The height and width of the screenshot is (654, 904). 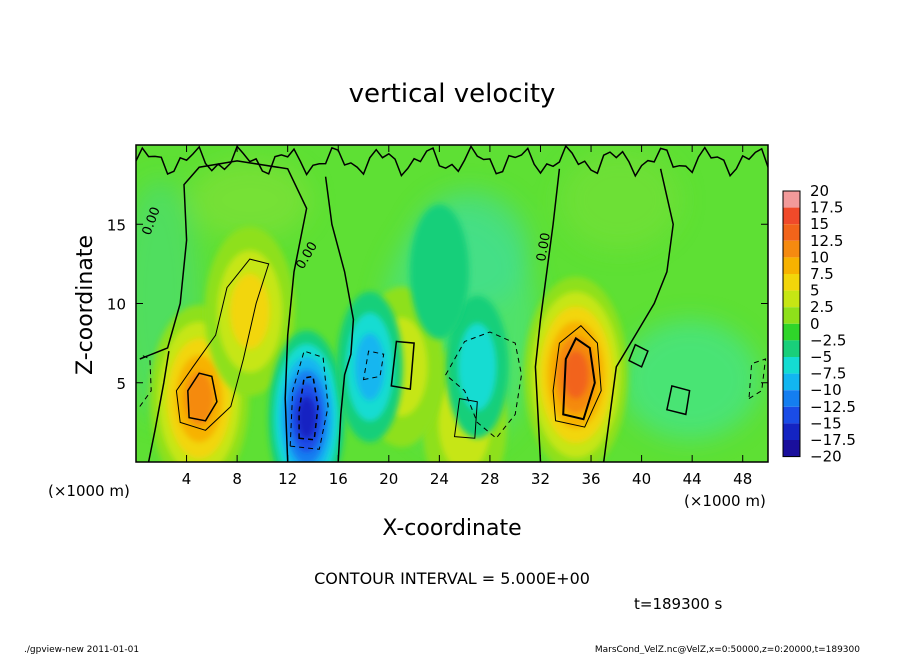 What do you see at coordinates (85, 305) in the screenshot?
I see `y-axis-label: Z-coordinate` at bounding box center [85, 305].